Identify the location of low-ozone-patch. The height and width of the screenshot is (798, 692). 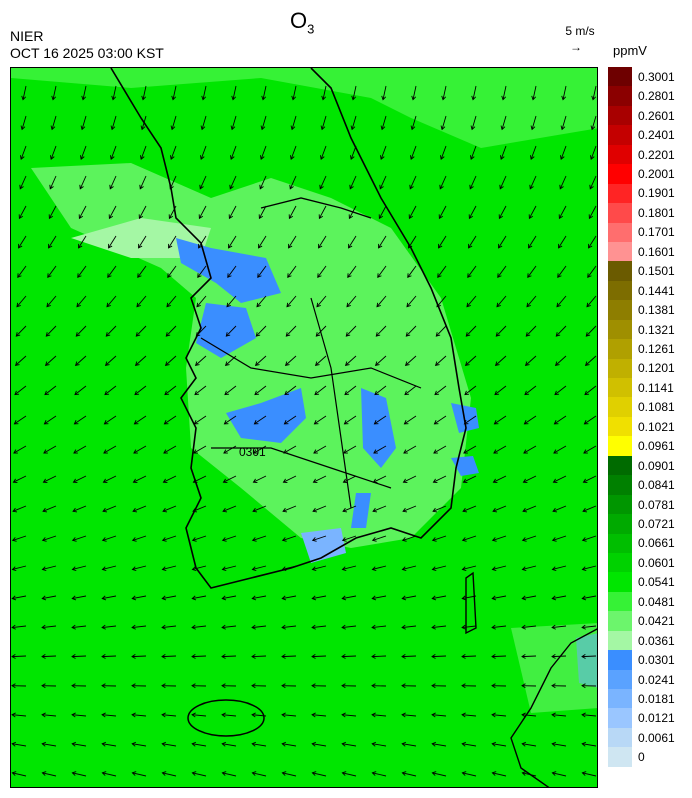
(361, 510).